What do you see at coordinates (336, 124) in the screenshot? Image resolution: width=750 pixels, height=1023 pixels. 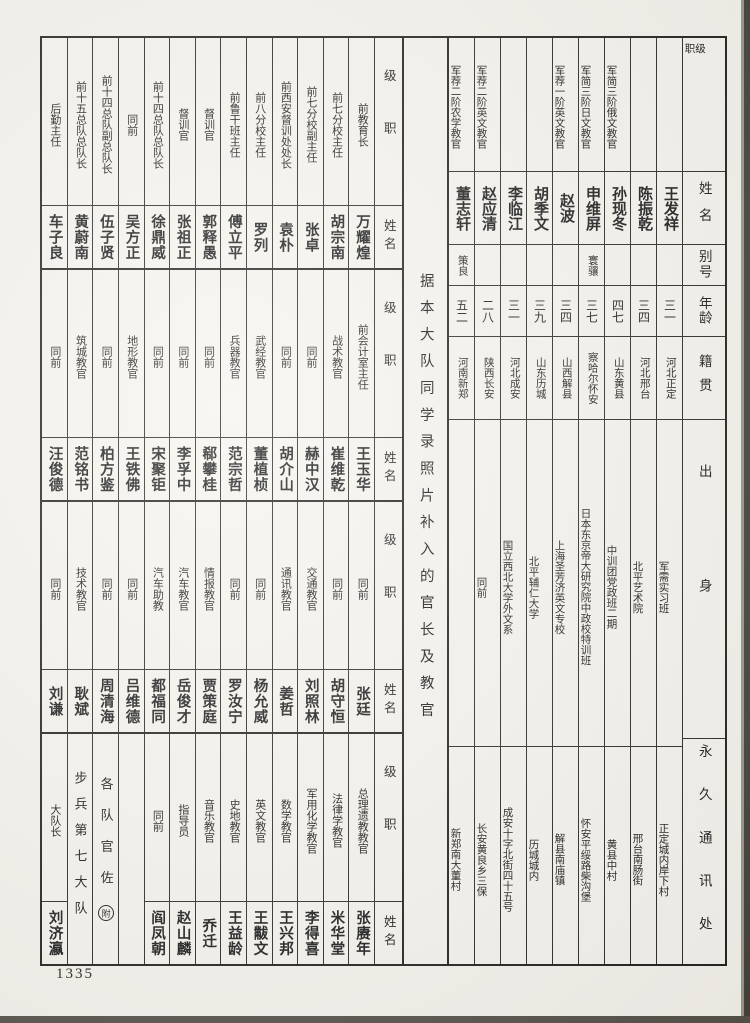 I see `entry-rank-text: 前七分校主任` at bounding box center [336, 124].